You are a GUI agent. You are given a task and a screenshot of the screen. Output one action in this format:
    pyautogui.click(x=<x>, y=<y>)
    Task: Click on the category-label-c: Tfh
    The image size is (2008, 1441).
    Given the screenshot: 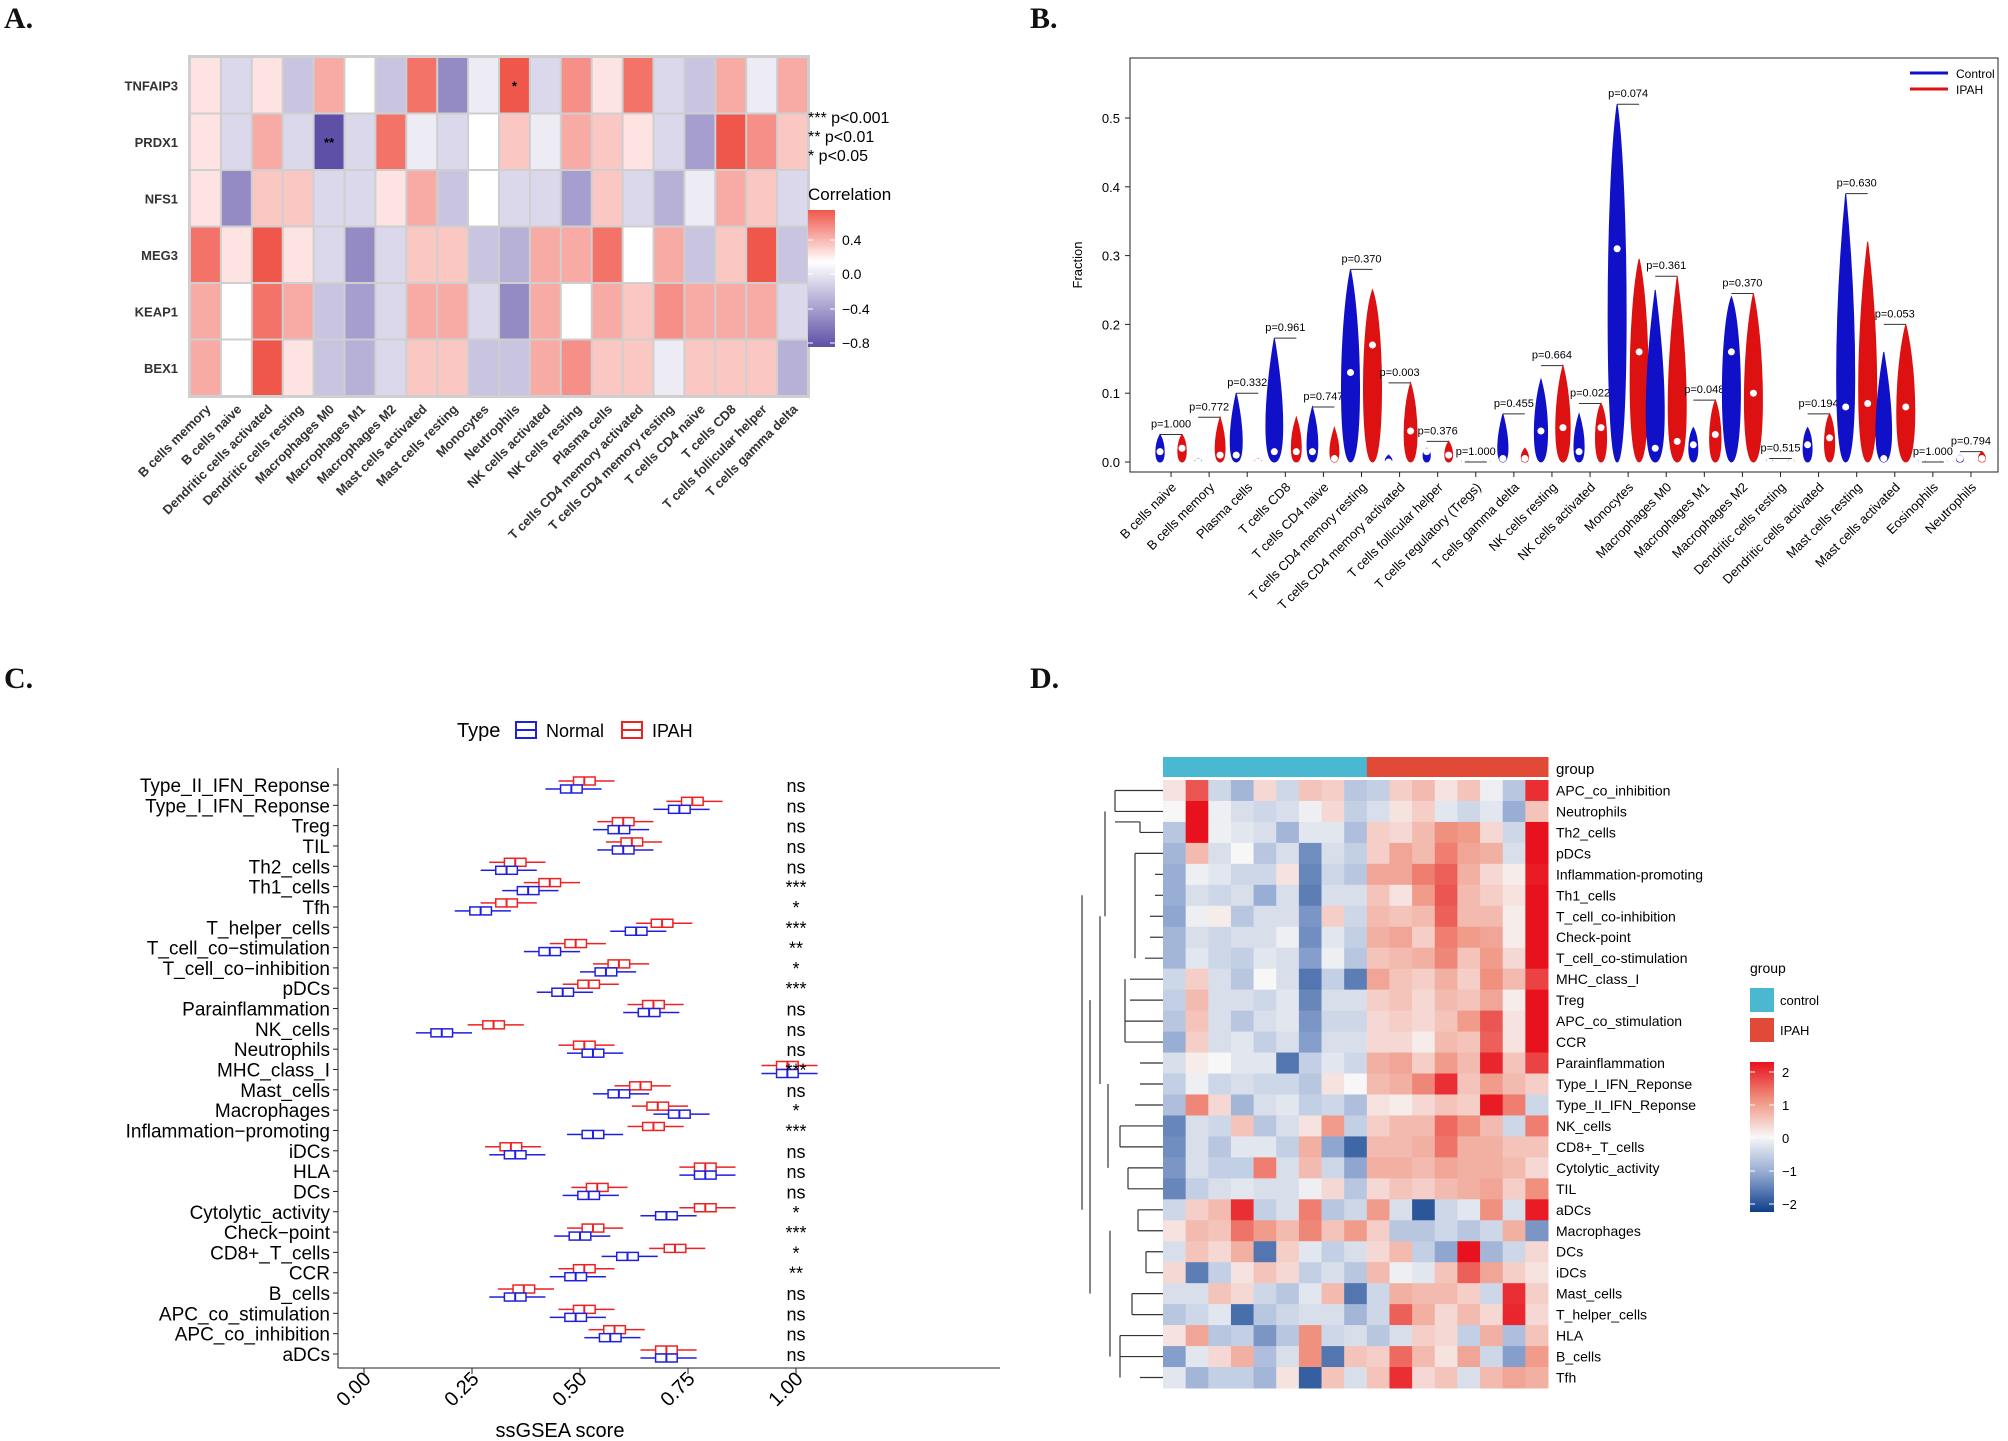 What is the action you would take?
    pyautogui.click(x=316, y=908)
    